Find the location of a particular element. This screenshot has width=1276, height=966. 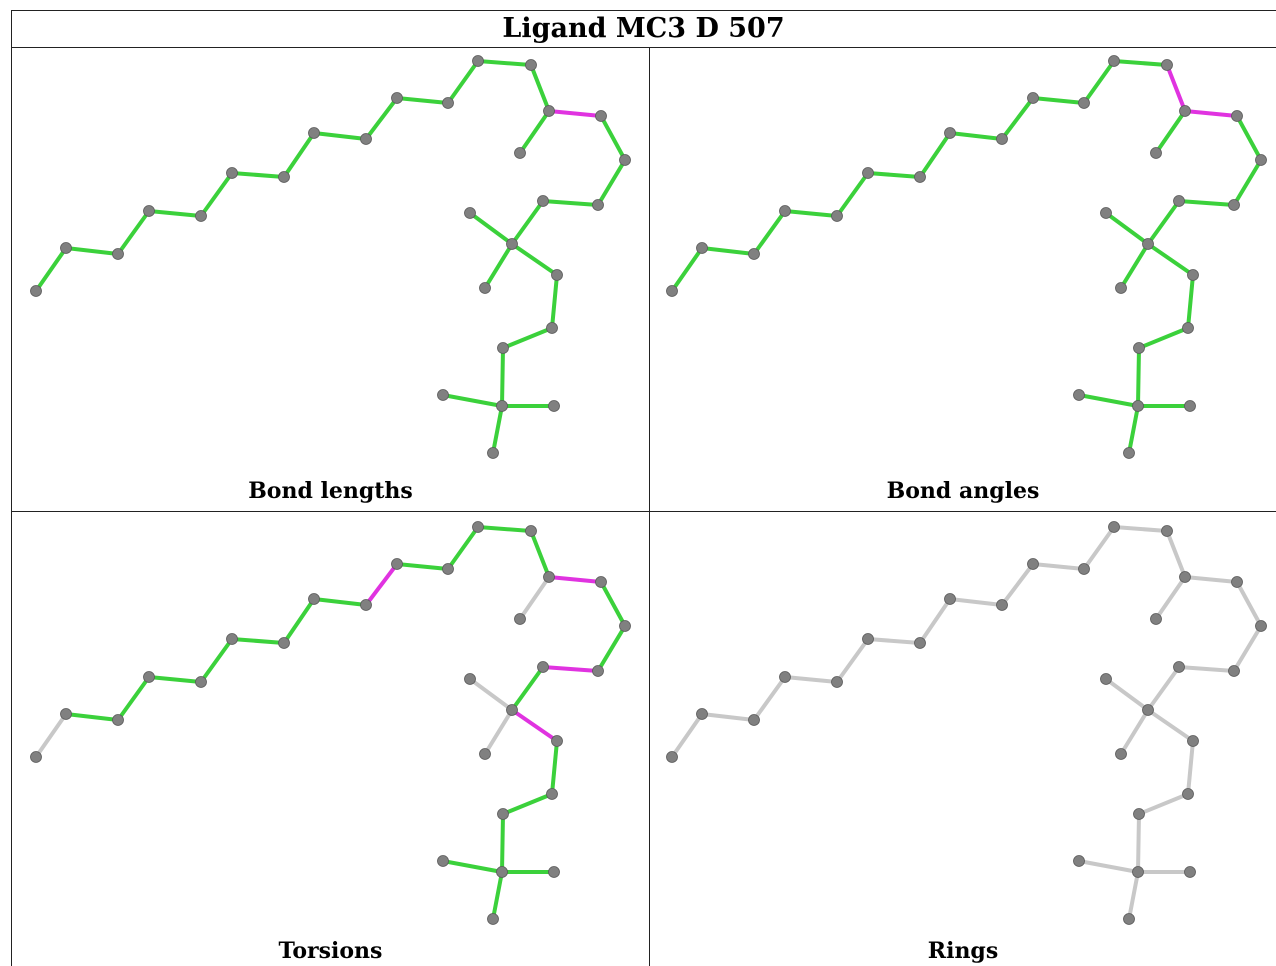

panel-label-rings: Rings is located at coordinates (963, 951).